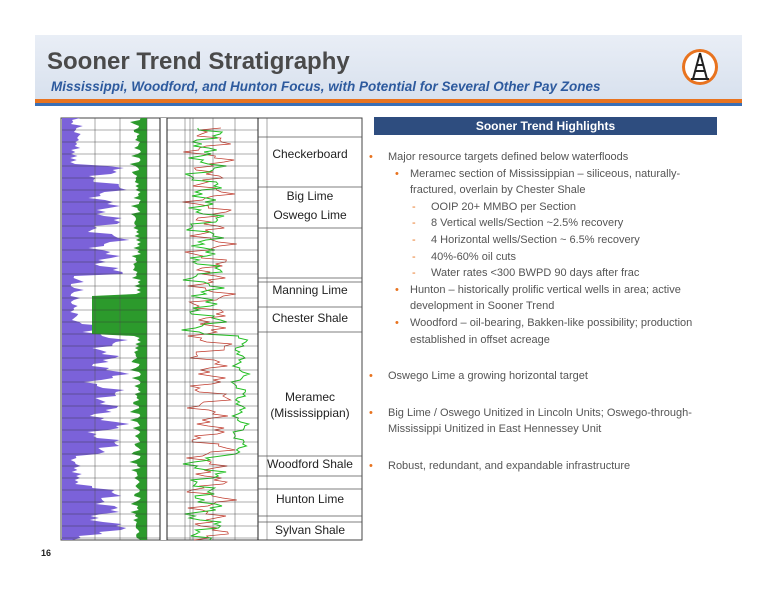  Describe the element at coordinates (527, 223) in the screenshot. I see `bullet-text: 8 Vertical wells/Section ~2.5% recovery` at that location.